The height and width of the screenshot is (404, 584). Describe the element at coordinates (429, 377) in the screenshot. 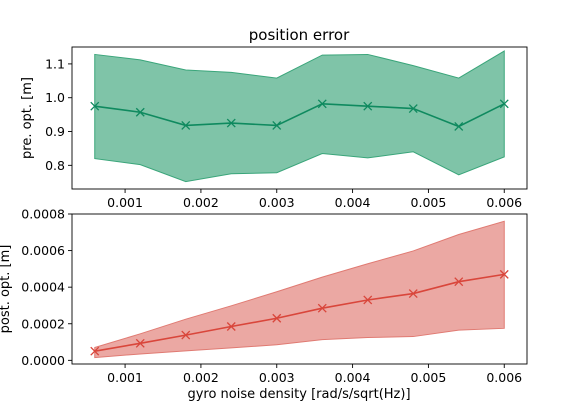

I see `bottom-x-tick-label: 0.005` at that location.